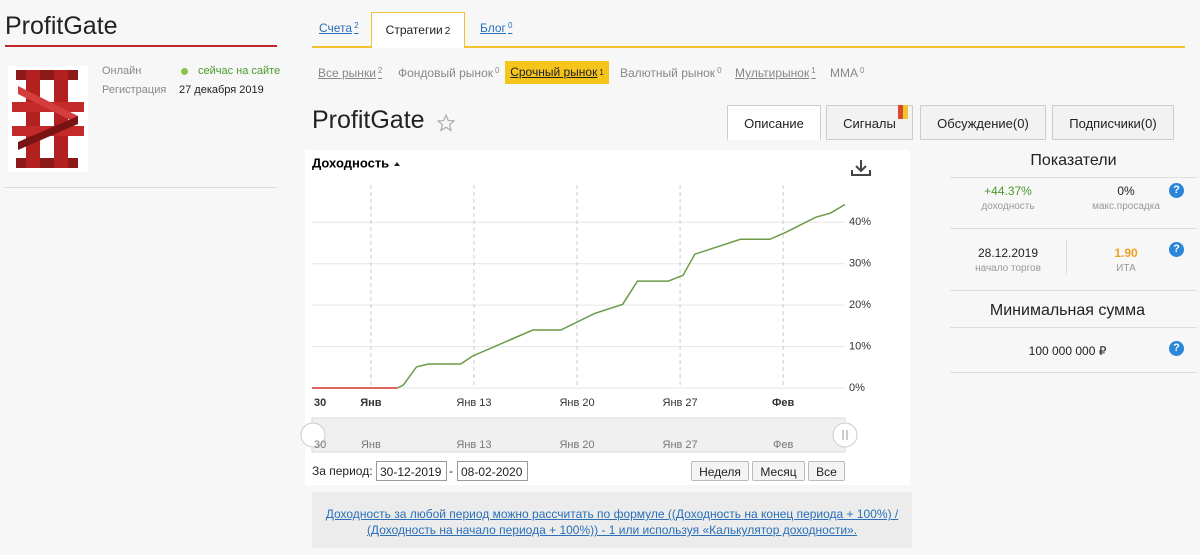 The image size is (1200, 555). What do you see at coordinates (446, 123) in the screenshot?
I see `favorite-star` at bounding box center [446, 123].